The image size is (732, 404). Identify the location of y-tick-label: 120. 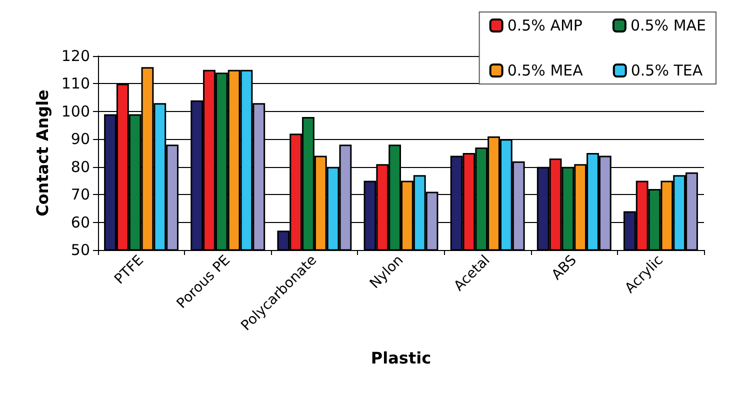
(75, 56).